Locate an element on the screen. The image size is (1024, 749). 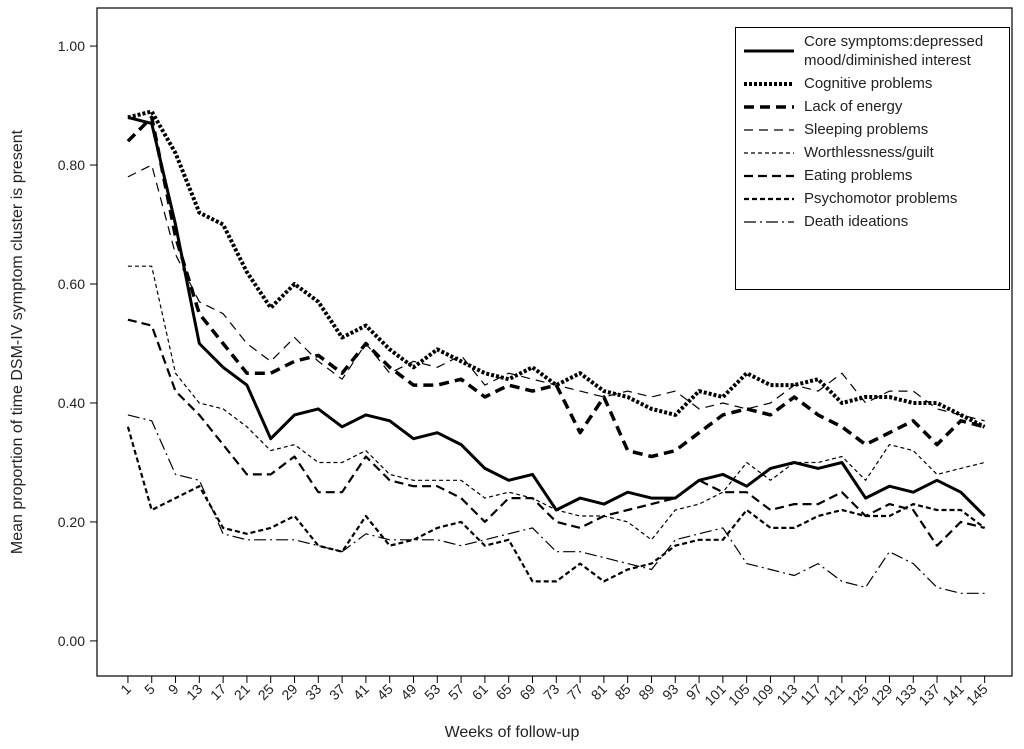
x-tick-label: 145 is located at coordinates (977, 695).